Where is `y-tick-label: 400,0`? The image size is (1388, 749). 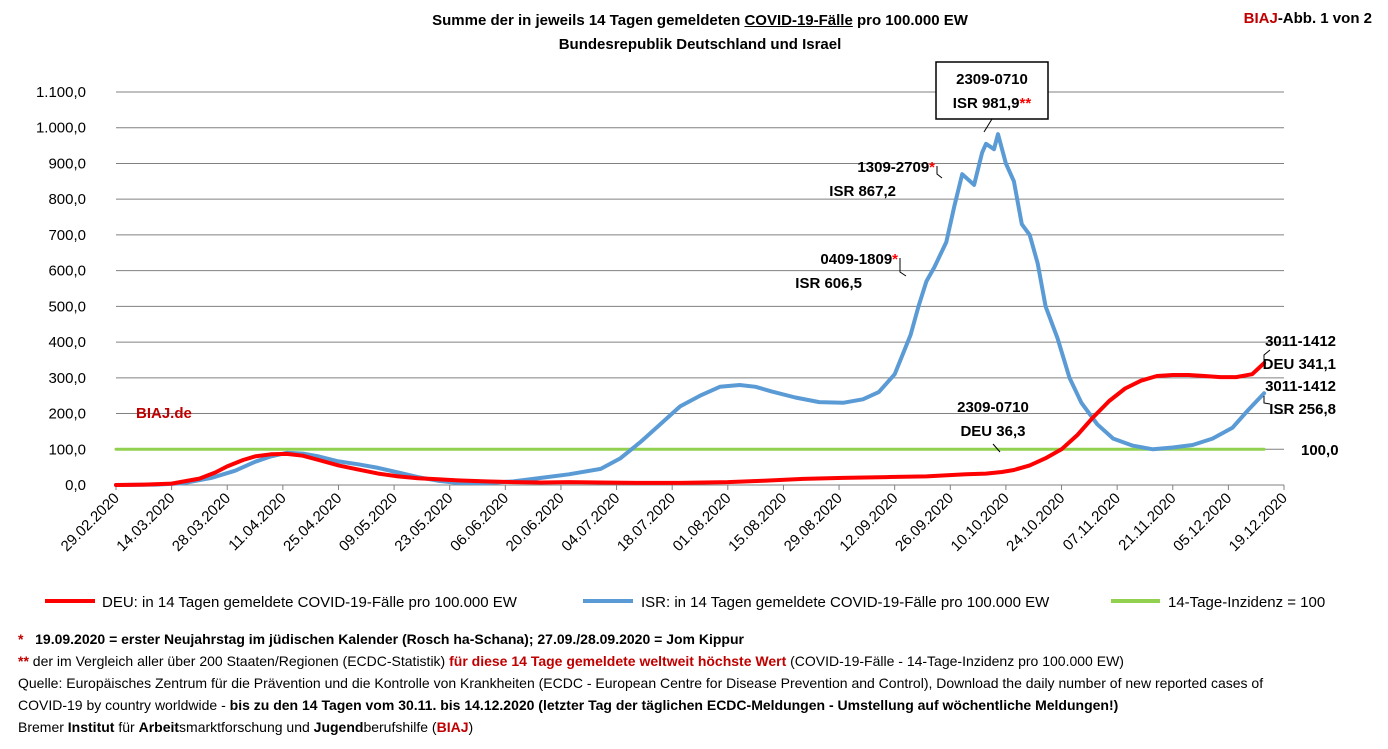
y-tick-label: 400,0 is located at coordinates (67, 342).